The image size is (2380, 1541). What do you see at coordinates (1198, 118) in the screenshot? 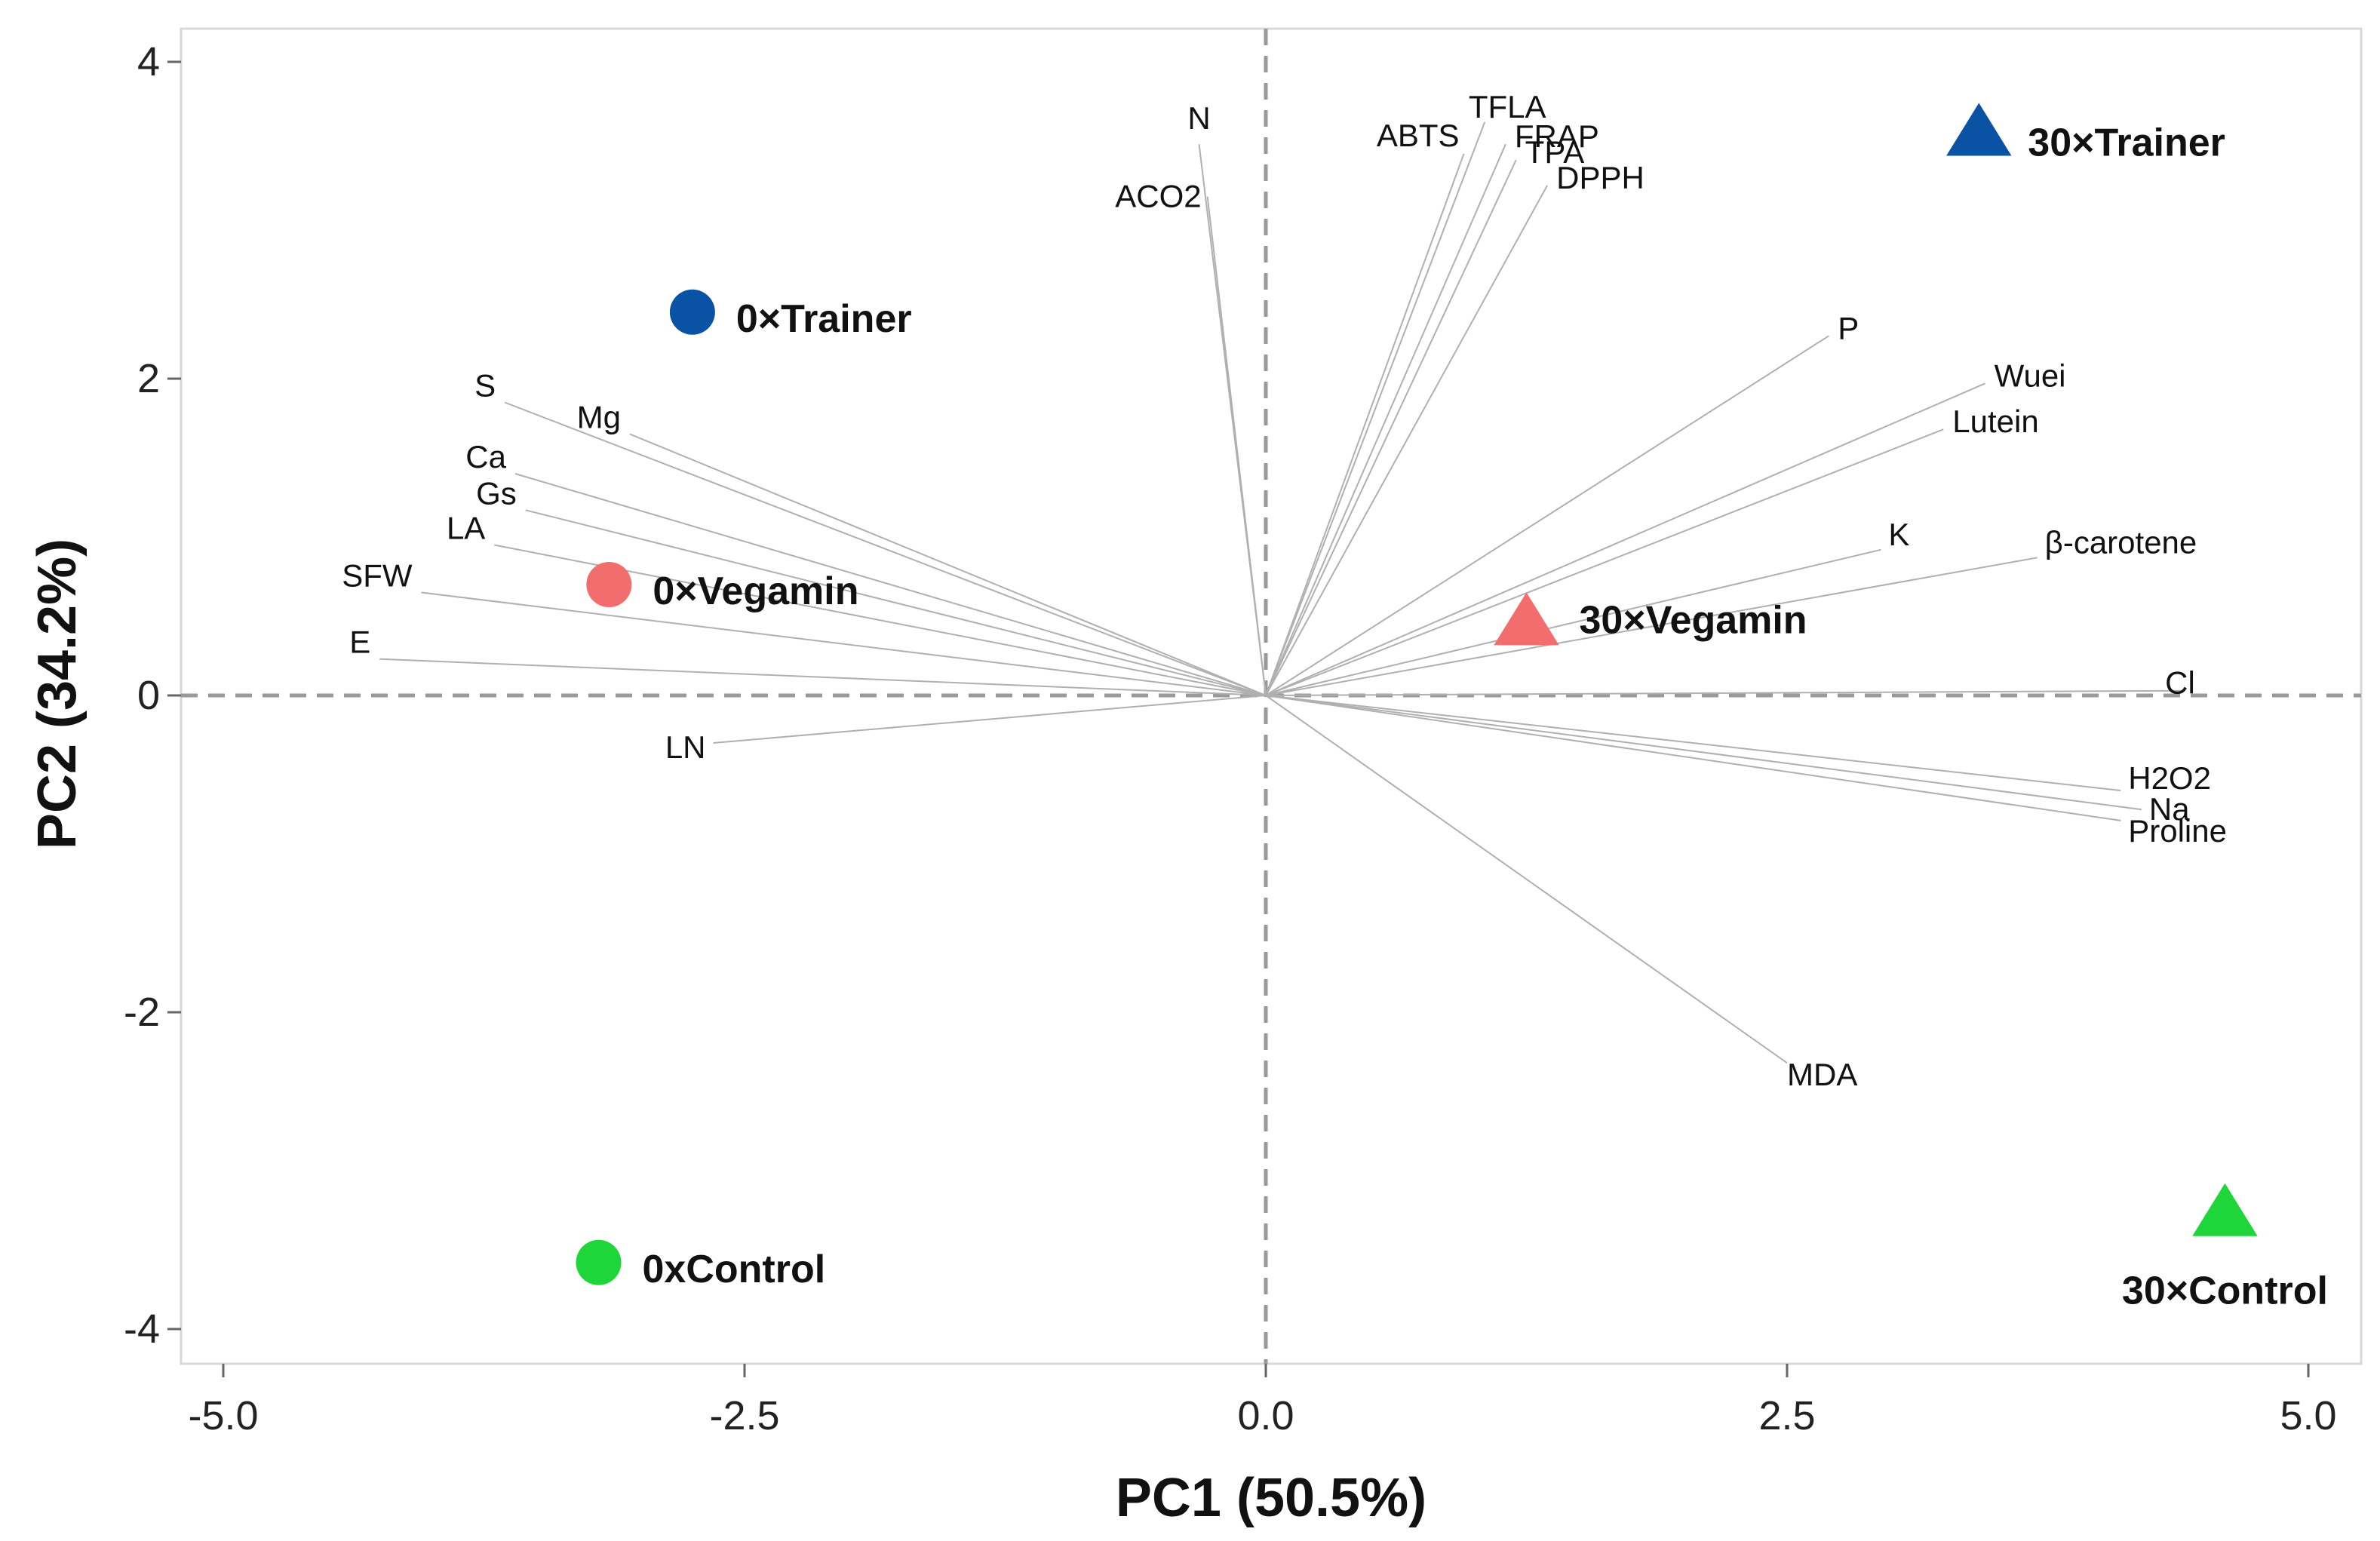
I see `loading-label: N` at bounding box center [1198, 118].